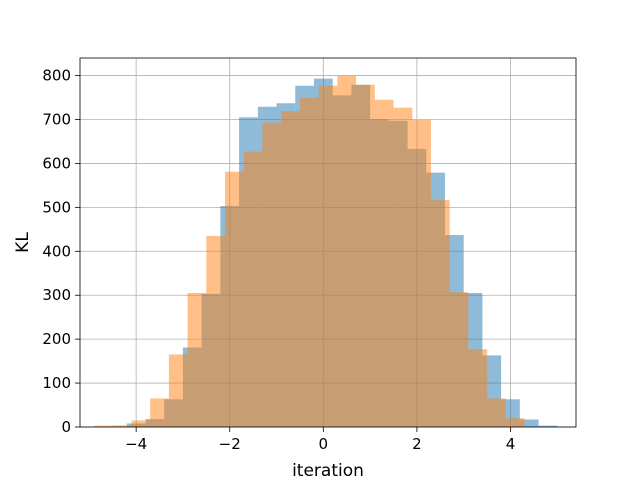 The height and width of the screenshot is (485, 640). I want to click on x-tick-label: −2, so click(230, 444).